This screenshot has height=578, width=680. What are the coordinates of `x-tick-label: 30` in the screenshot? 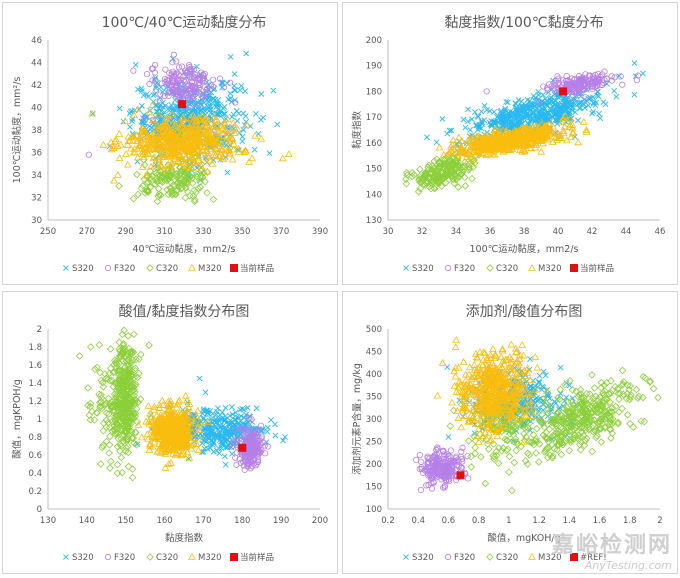 It's located at (388, 232).